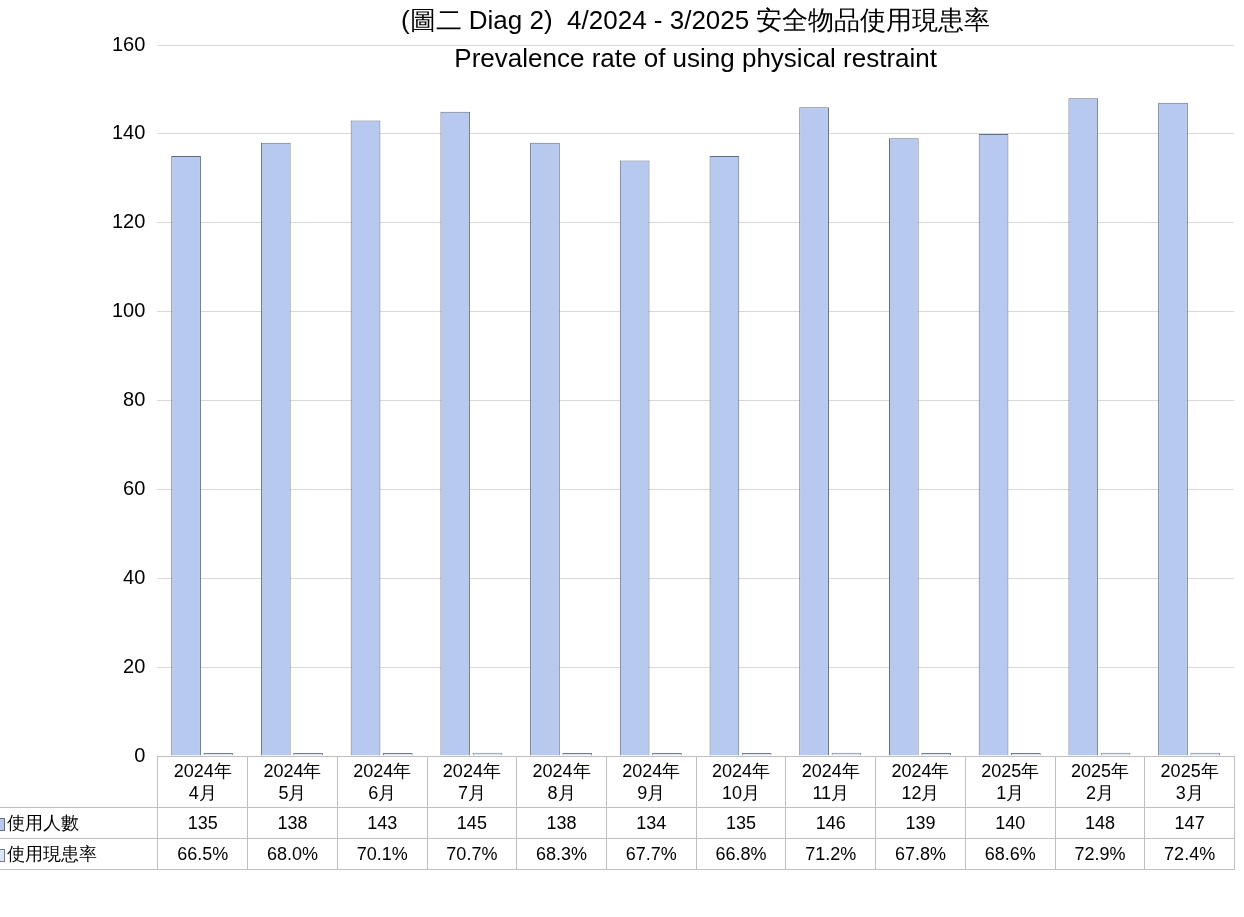 The width and height of the screenshot is (1244, 917). I want to click on x-tick-label: 2024年7月, so click(471, 782).